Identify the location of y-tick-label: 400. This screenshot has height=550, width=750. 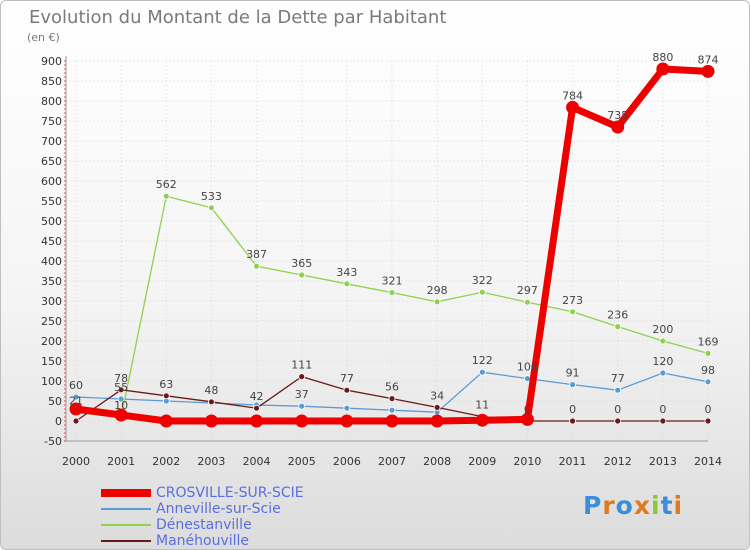
(51, 261).